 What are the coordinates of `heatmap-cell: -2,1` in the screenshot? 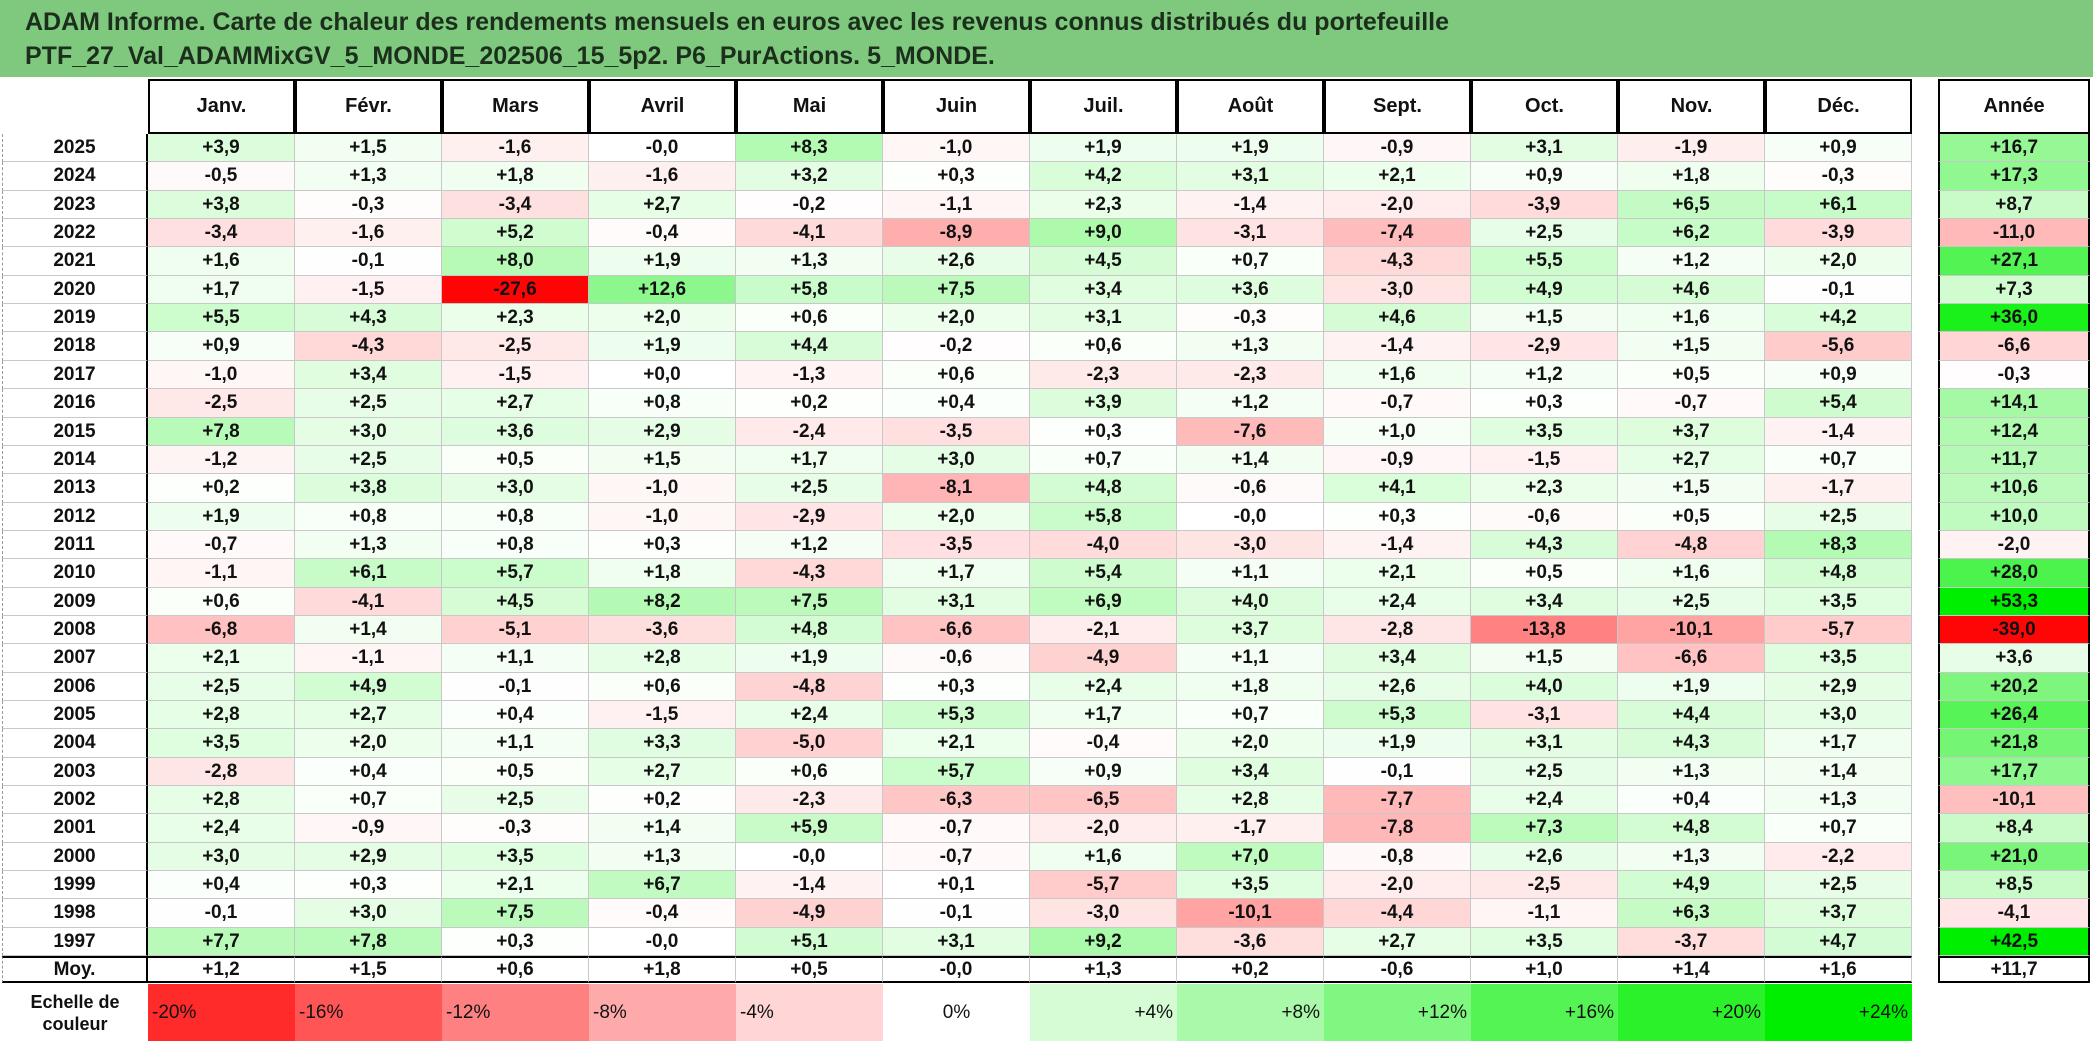 It's located at (1103, 630).